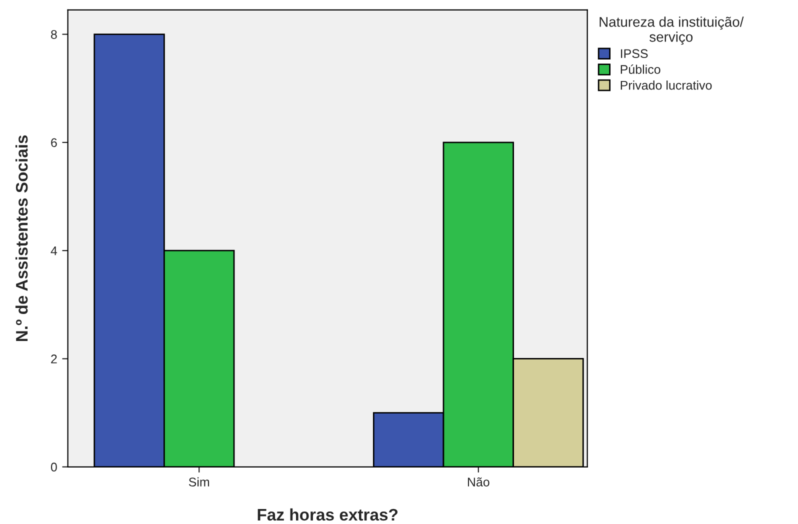 This screenshot has height=524, width=798. What do you see at coordinates (479, 481) in the screenshot?
I see `x-tick-label: Não` at bounding box center [479, 481].